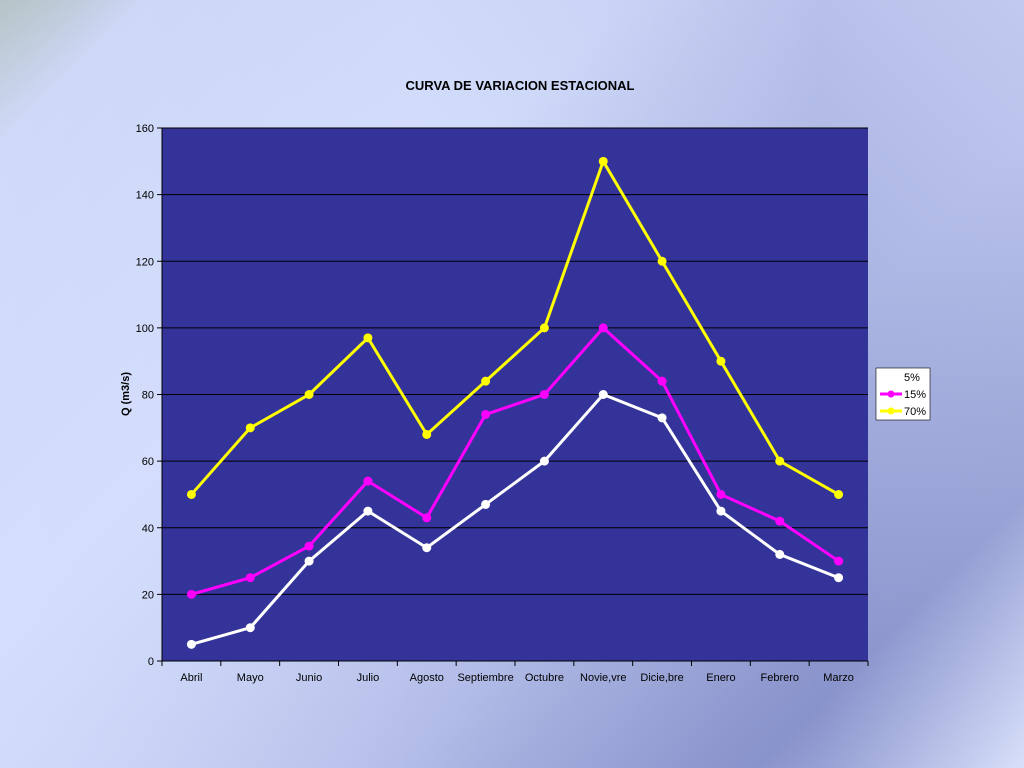 The image size is (1024, 768). Describe the element at coordinates (838, 678) in the screenshot. I see `x-tick-label: Marzo` at that location.